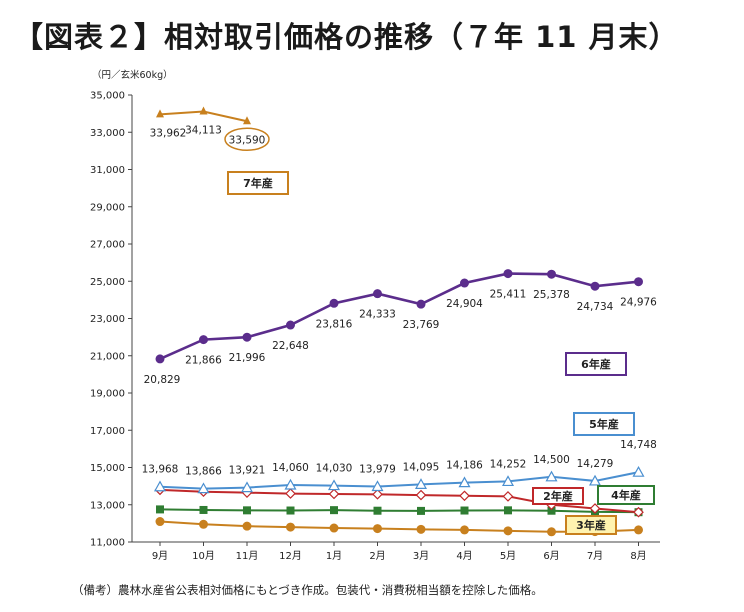  Describe the element at coordinates (334, 556) in the screenshot. I see `x-tick-label: 1月` at that location.